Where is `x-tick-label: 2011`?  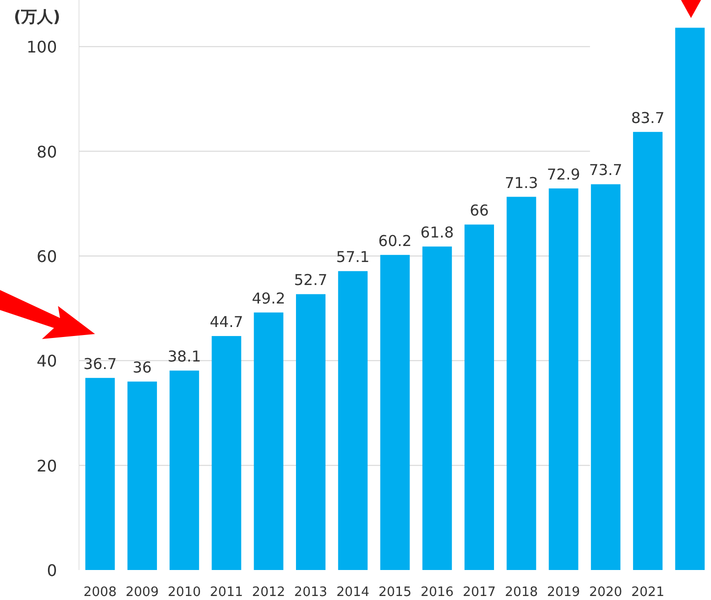 x-tick-label: 2011 is located at coordinates (227, 592).